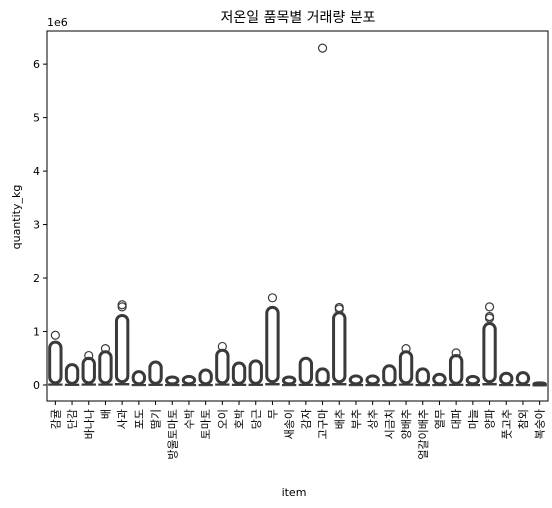 The width and height of the screenshot is (552, 508). What do you see at coordinates (506, 424) in the screenshot?
I see `x-tick-label: 풋고추` at bounding box center [506, 424].